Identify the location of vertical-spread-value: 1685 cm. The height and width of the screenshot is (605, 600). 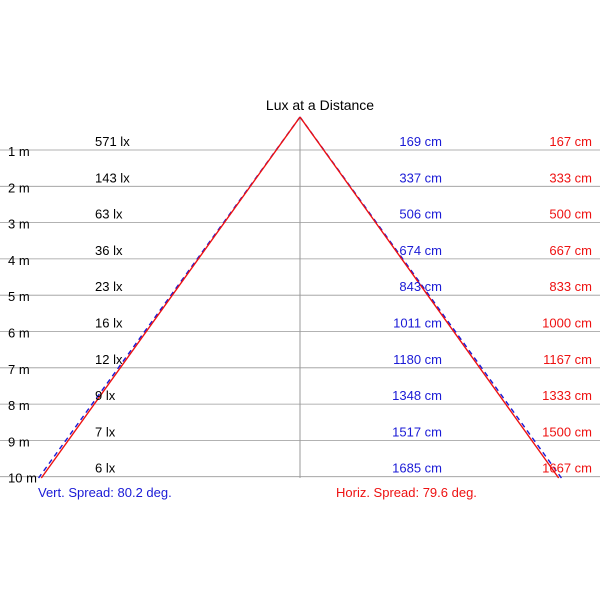
(417, 468).